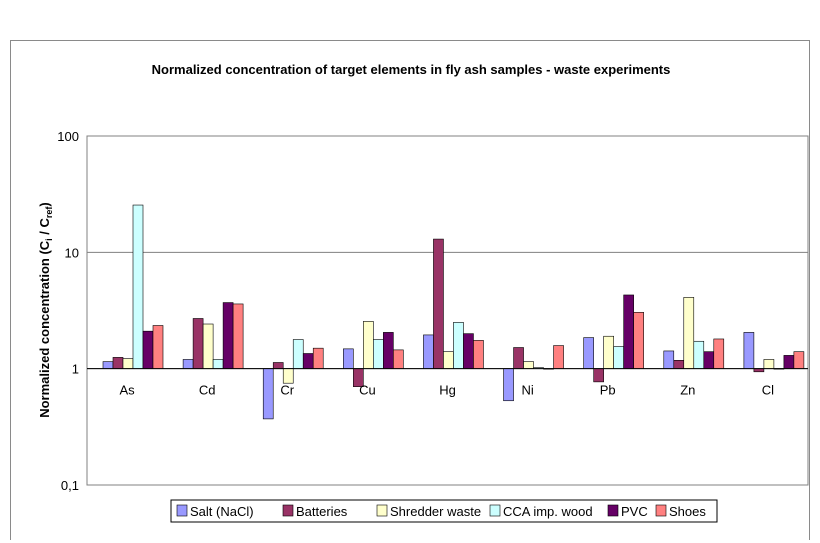  I want to click on legend-label: Shredder waste, so click(435, 511).